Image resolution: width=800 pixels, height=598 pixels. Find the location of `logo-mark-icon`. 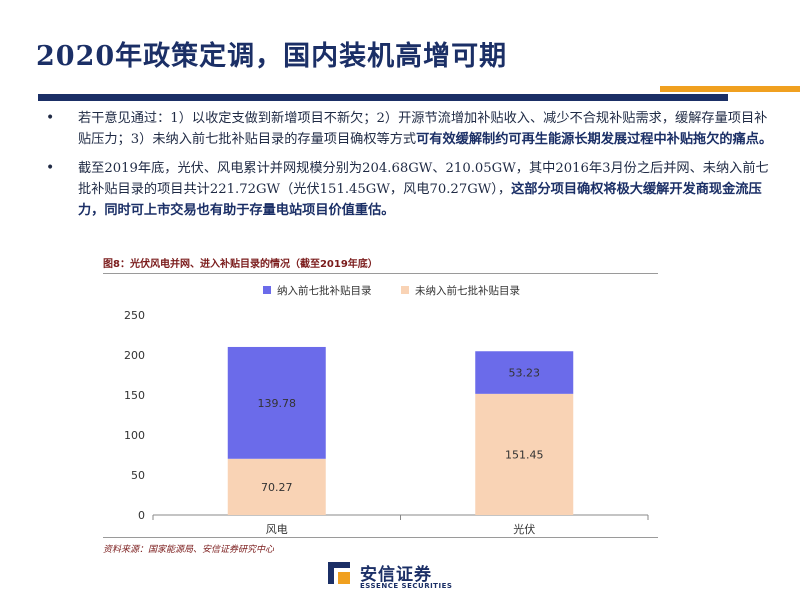

logo-mark-icon is located at coordinates (339, 573).